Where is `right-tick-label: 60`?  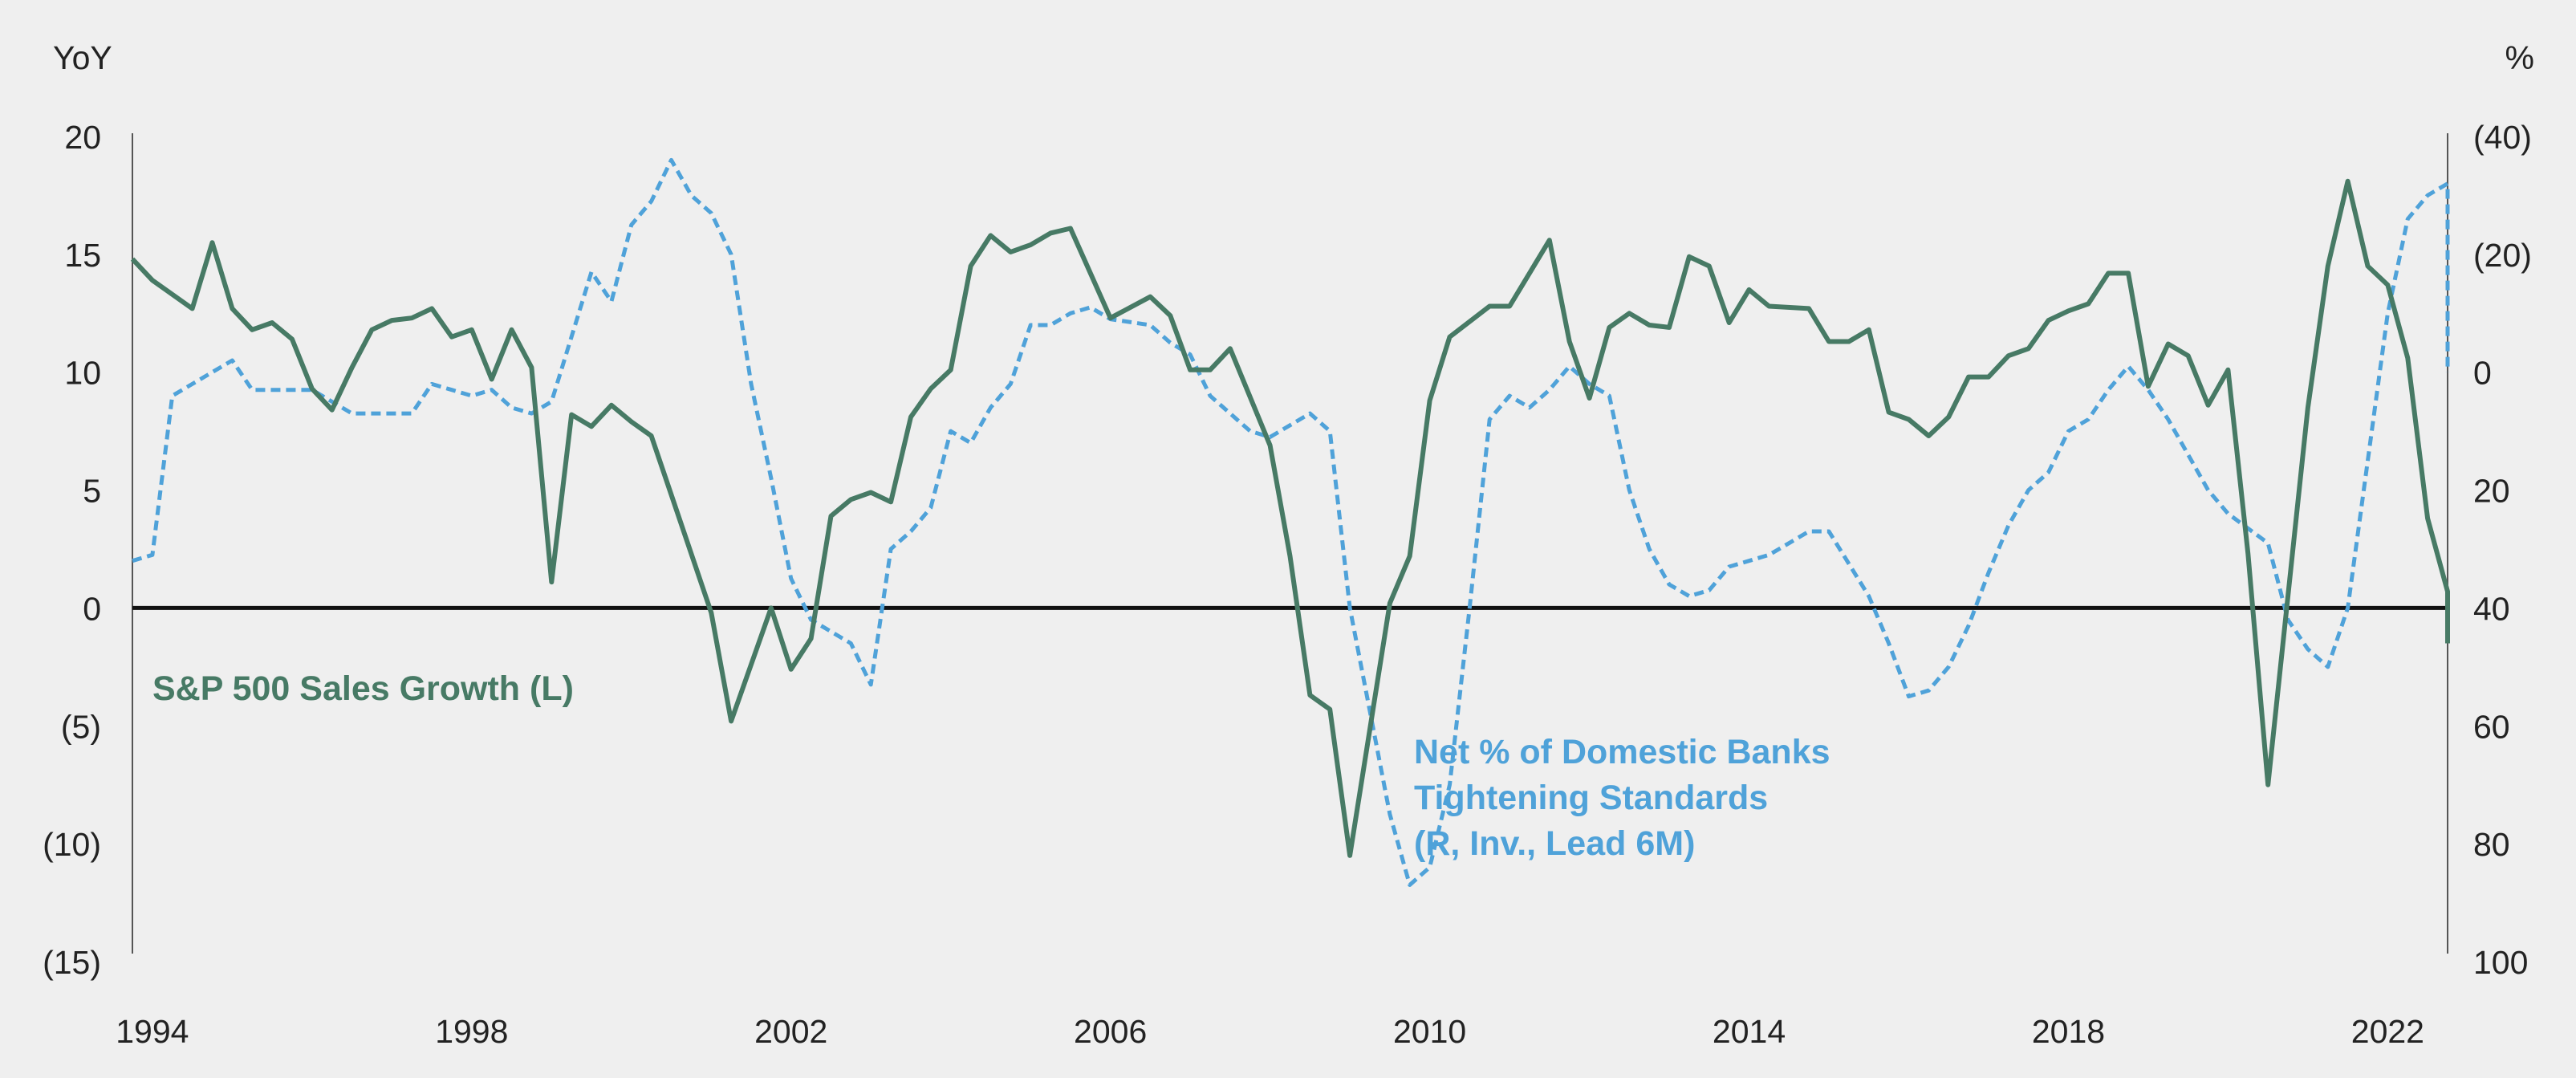 right-tick-label: 60 is located at coordinates (2491, 726).